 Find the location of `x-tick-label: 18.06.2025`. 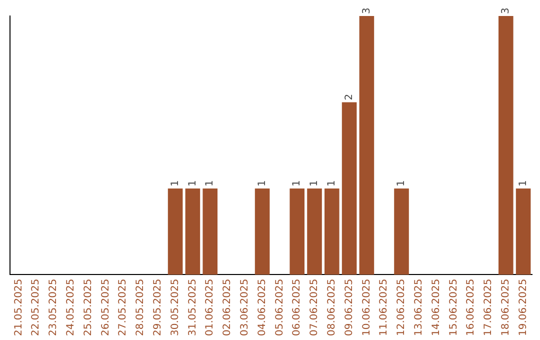

x-tick-label: 18.06.2025 is located at coordinates (506, 307).